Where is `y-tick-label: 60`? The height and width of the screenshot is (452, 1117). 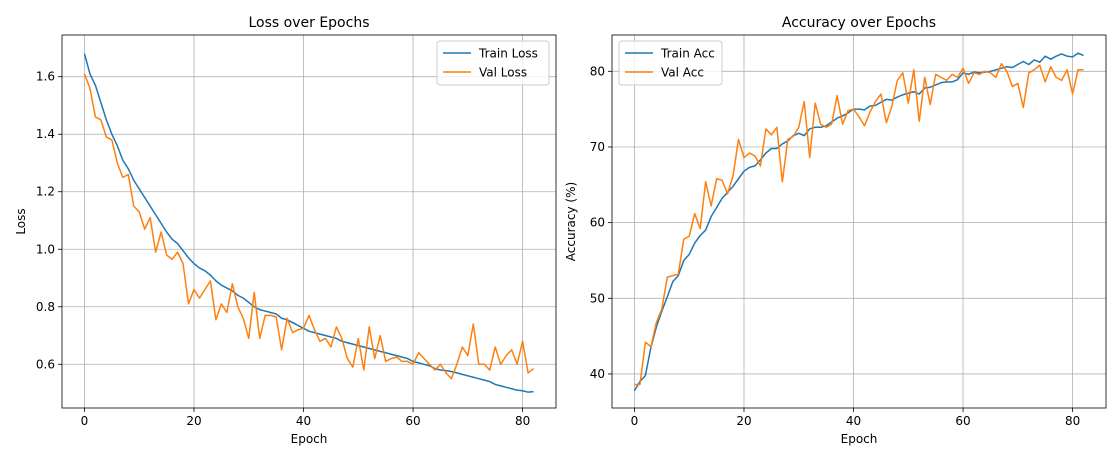 y-tick-label: 60 is located at coordinates (597, 223).